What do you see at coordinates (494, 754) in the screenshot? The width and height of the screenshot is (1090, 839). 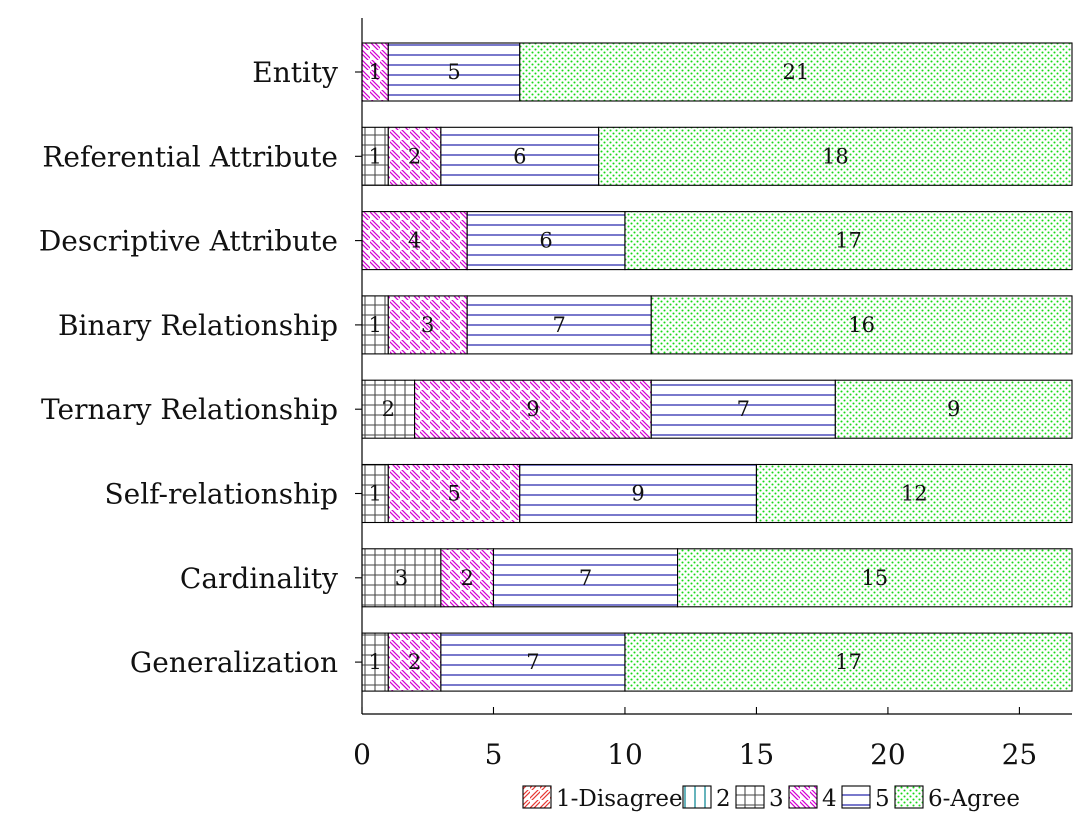 I see `x-tick-label-5: 5` at bounding box center [494, 754].